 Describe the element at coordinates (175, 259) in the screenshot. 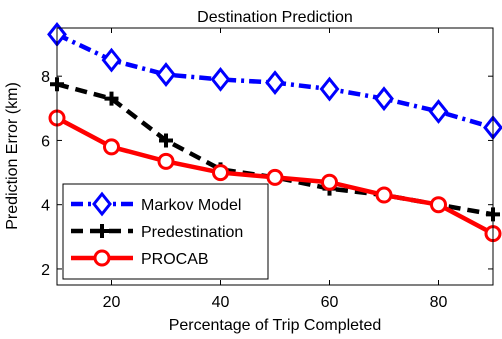

I see `legend-label: PROCAB` at that location.